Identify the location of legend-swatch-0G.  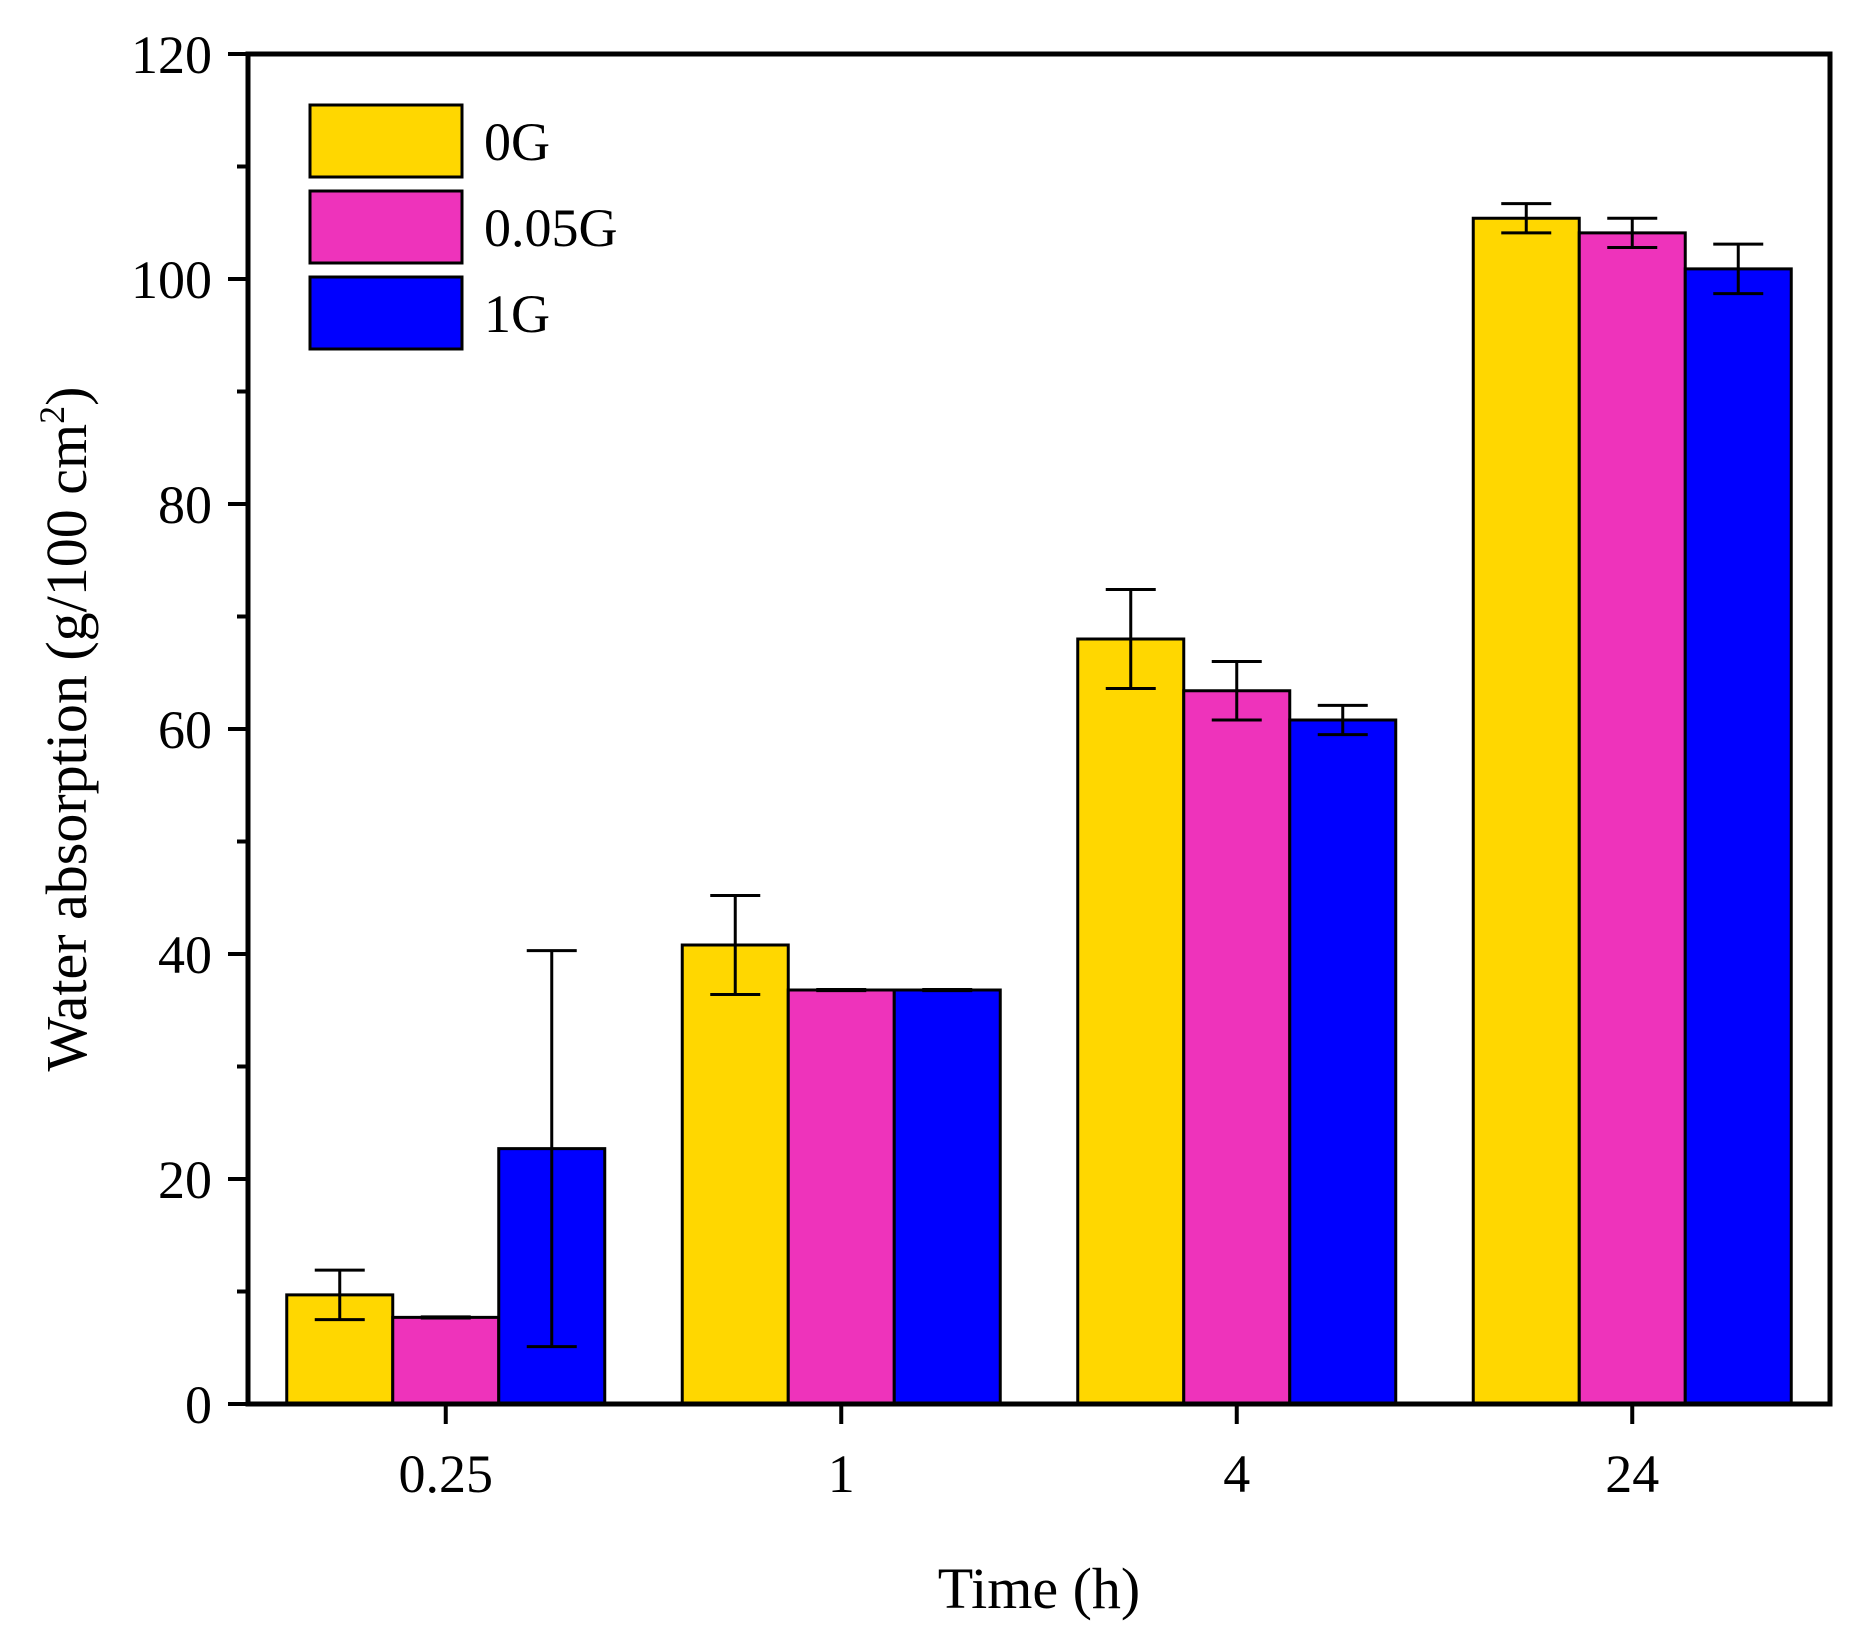
(386, 141).